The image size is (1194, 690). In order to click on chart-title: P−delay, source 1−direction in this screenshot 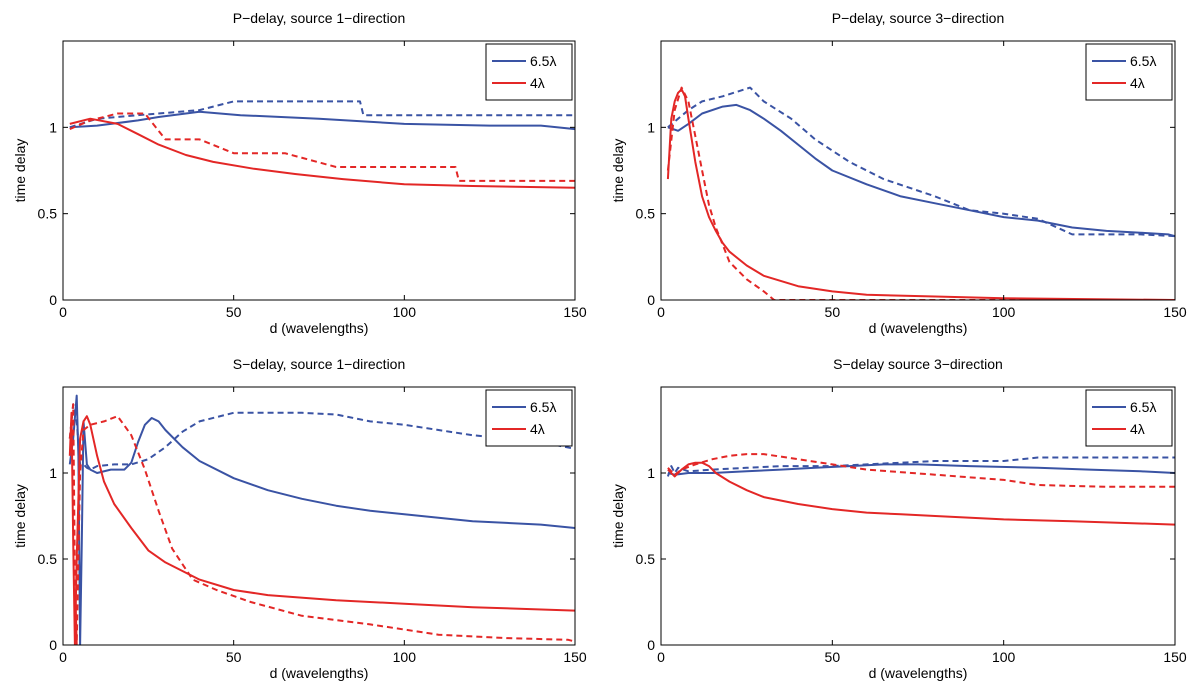, I will do `click(319, 18)`.